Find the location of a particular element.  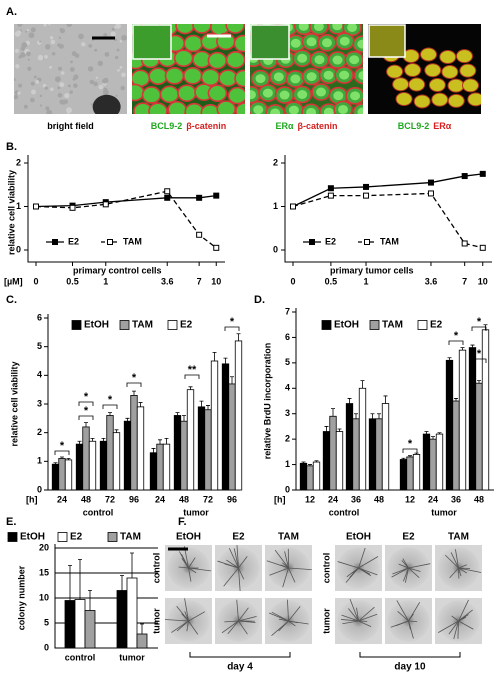

x-axis-unit: [h] is located at coordinates (280, 499).